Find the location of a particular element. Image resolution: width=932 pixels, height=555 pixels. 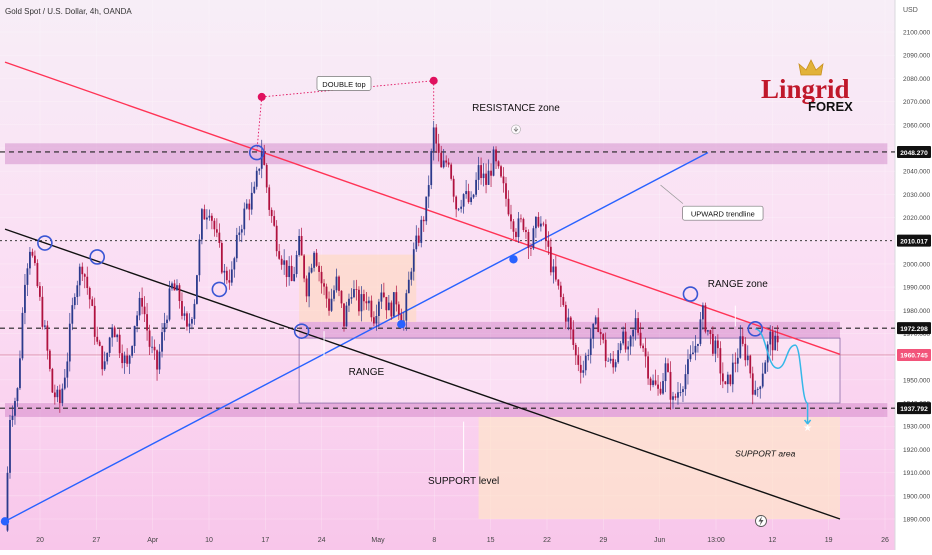

pivot-circle is located at coordinates (755, 329).